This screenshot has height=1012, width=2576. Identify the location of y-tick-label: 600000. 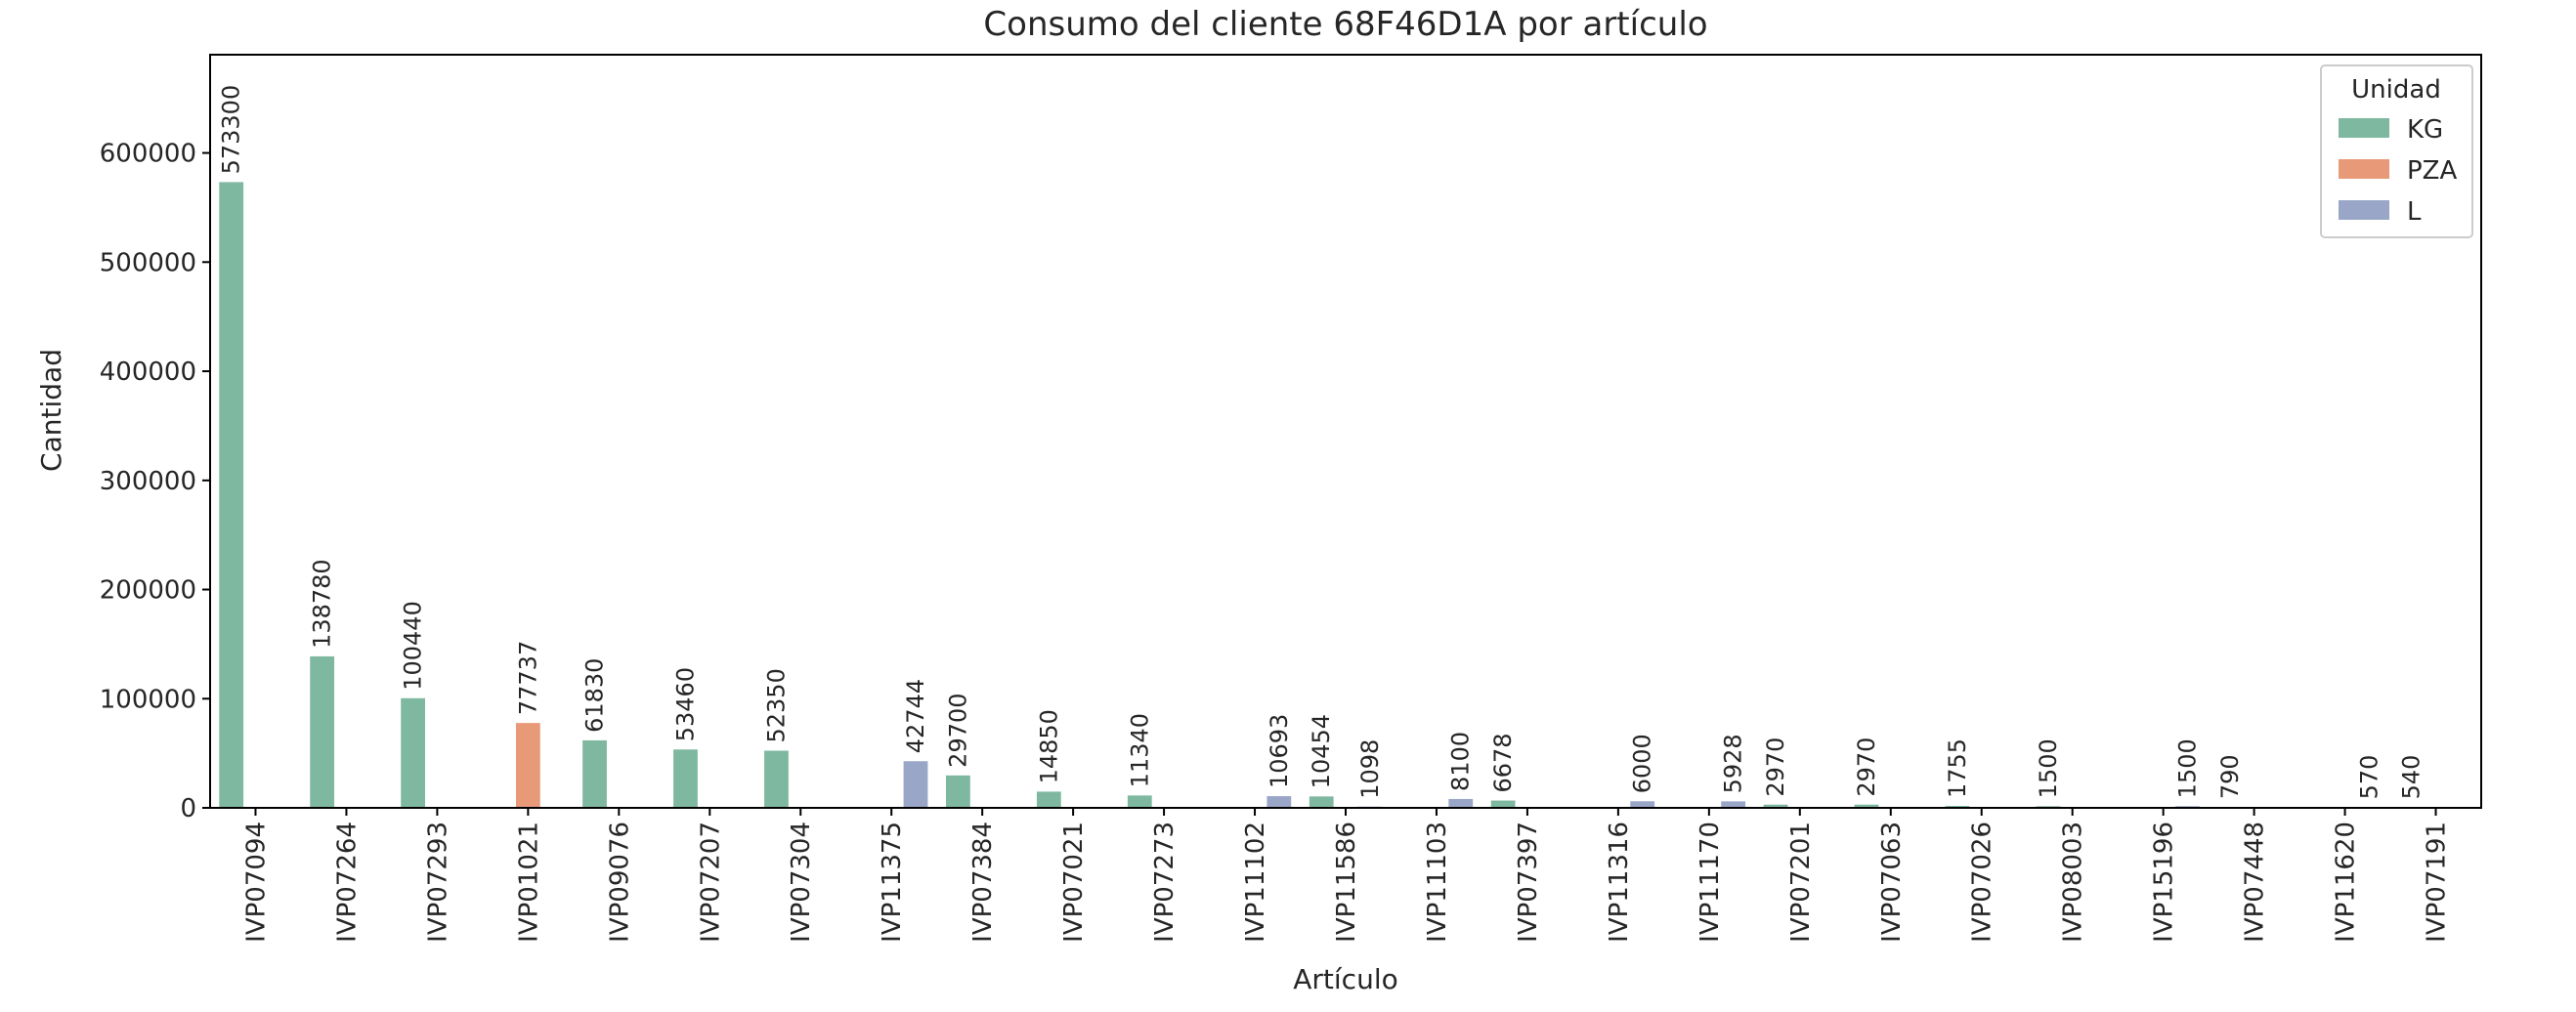
(148, 155).